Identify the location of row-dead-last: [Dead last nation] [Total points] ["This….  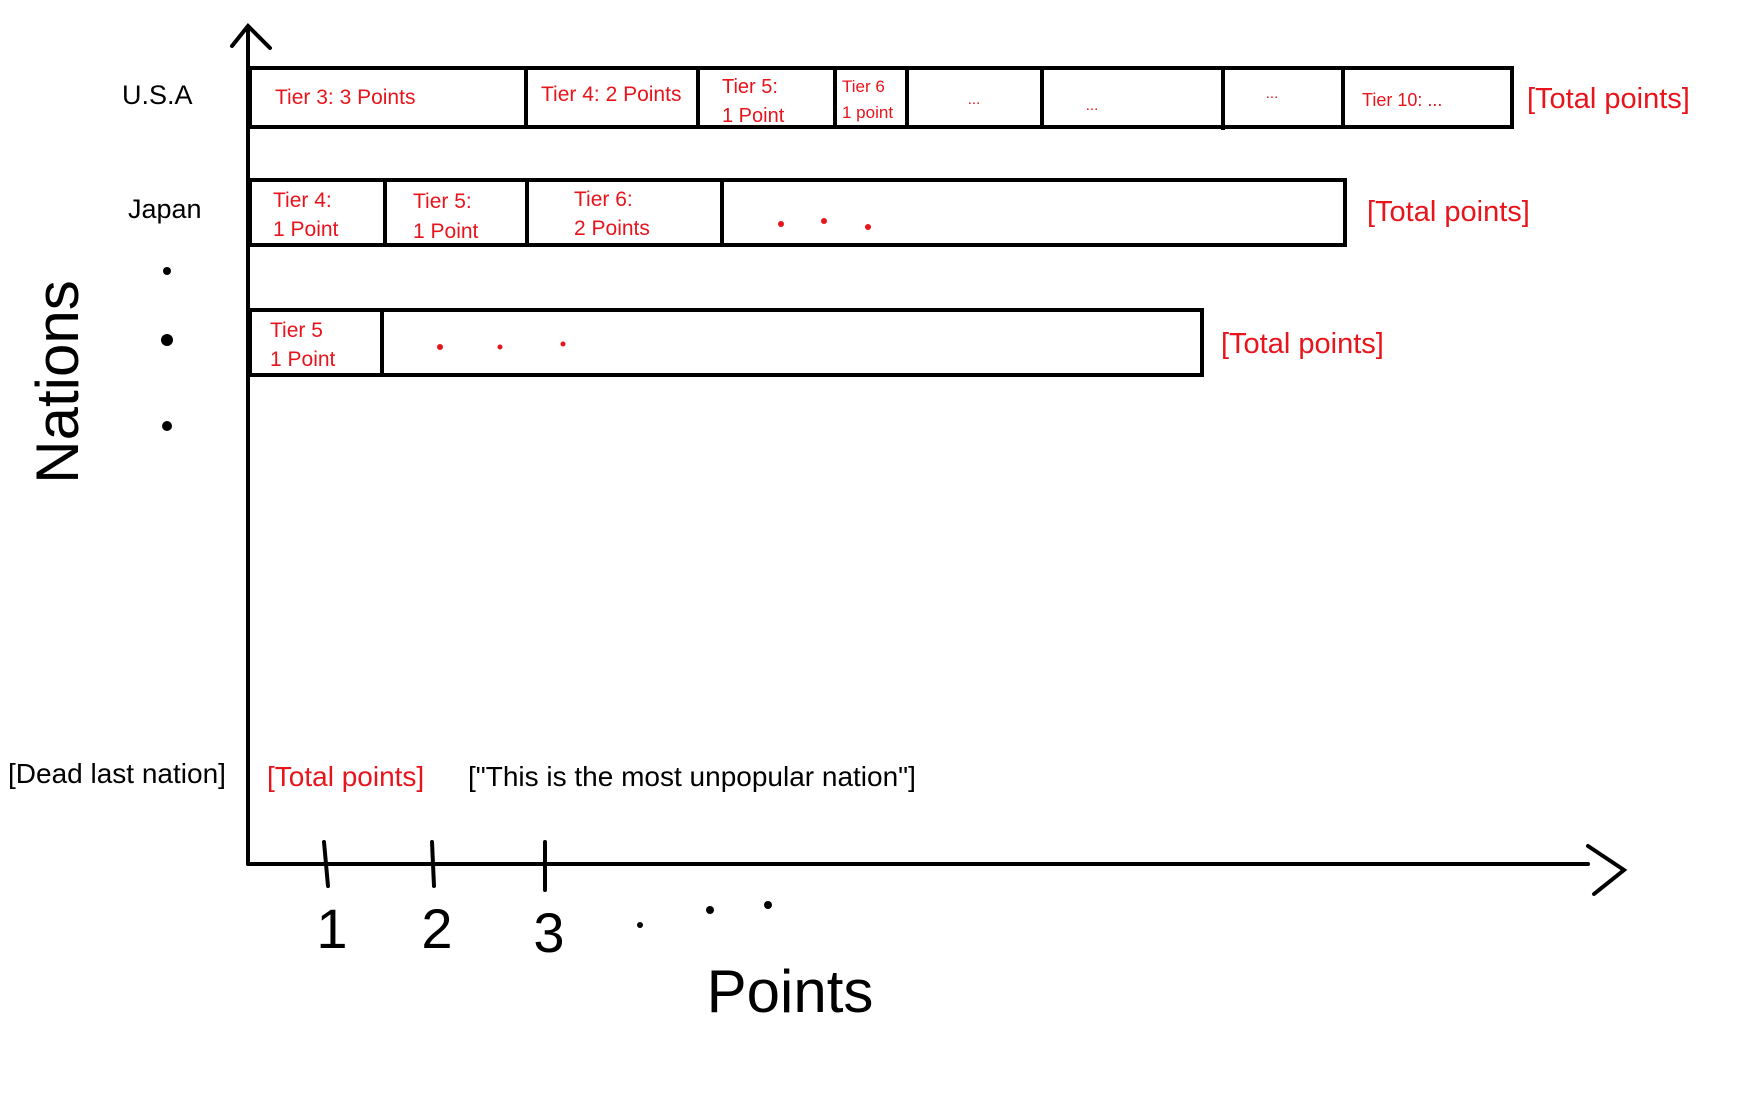
(462, 775).